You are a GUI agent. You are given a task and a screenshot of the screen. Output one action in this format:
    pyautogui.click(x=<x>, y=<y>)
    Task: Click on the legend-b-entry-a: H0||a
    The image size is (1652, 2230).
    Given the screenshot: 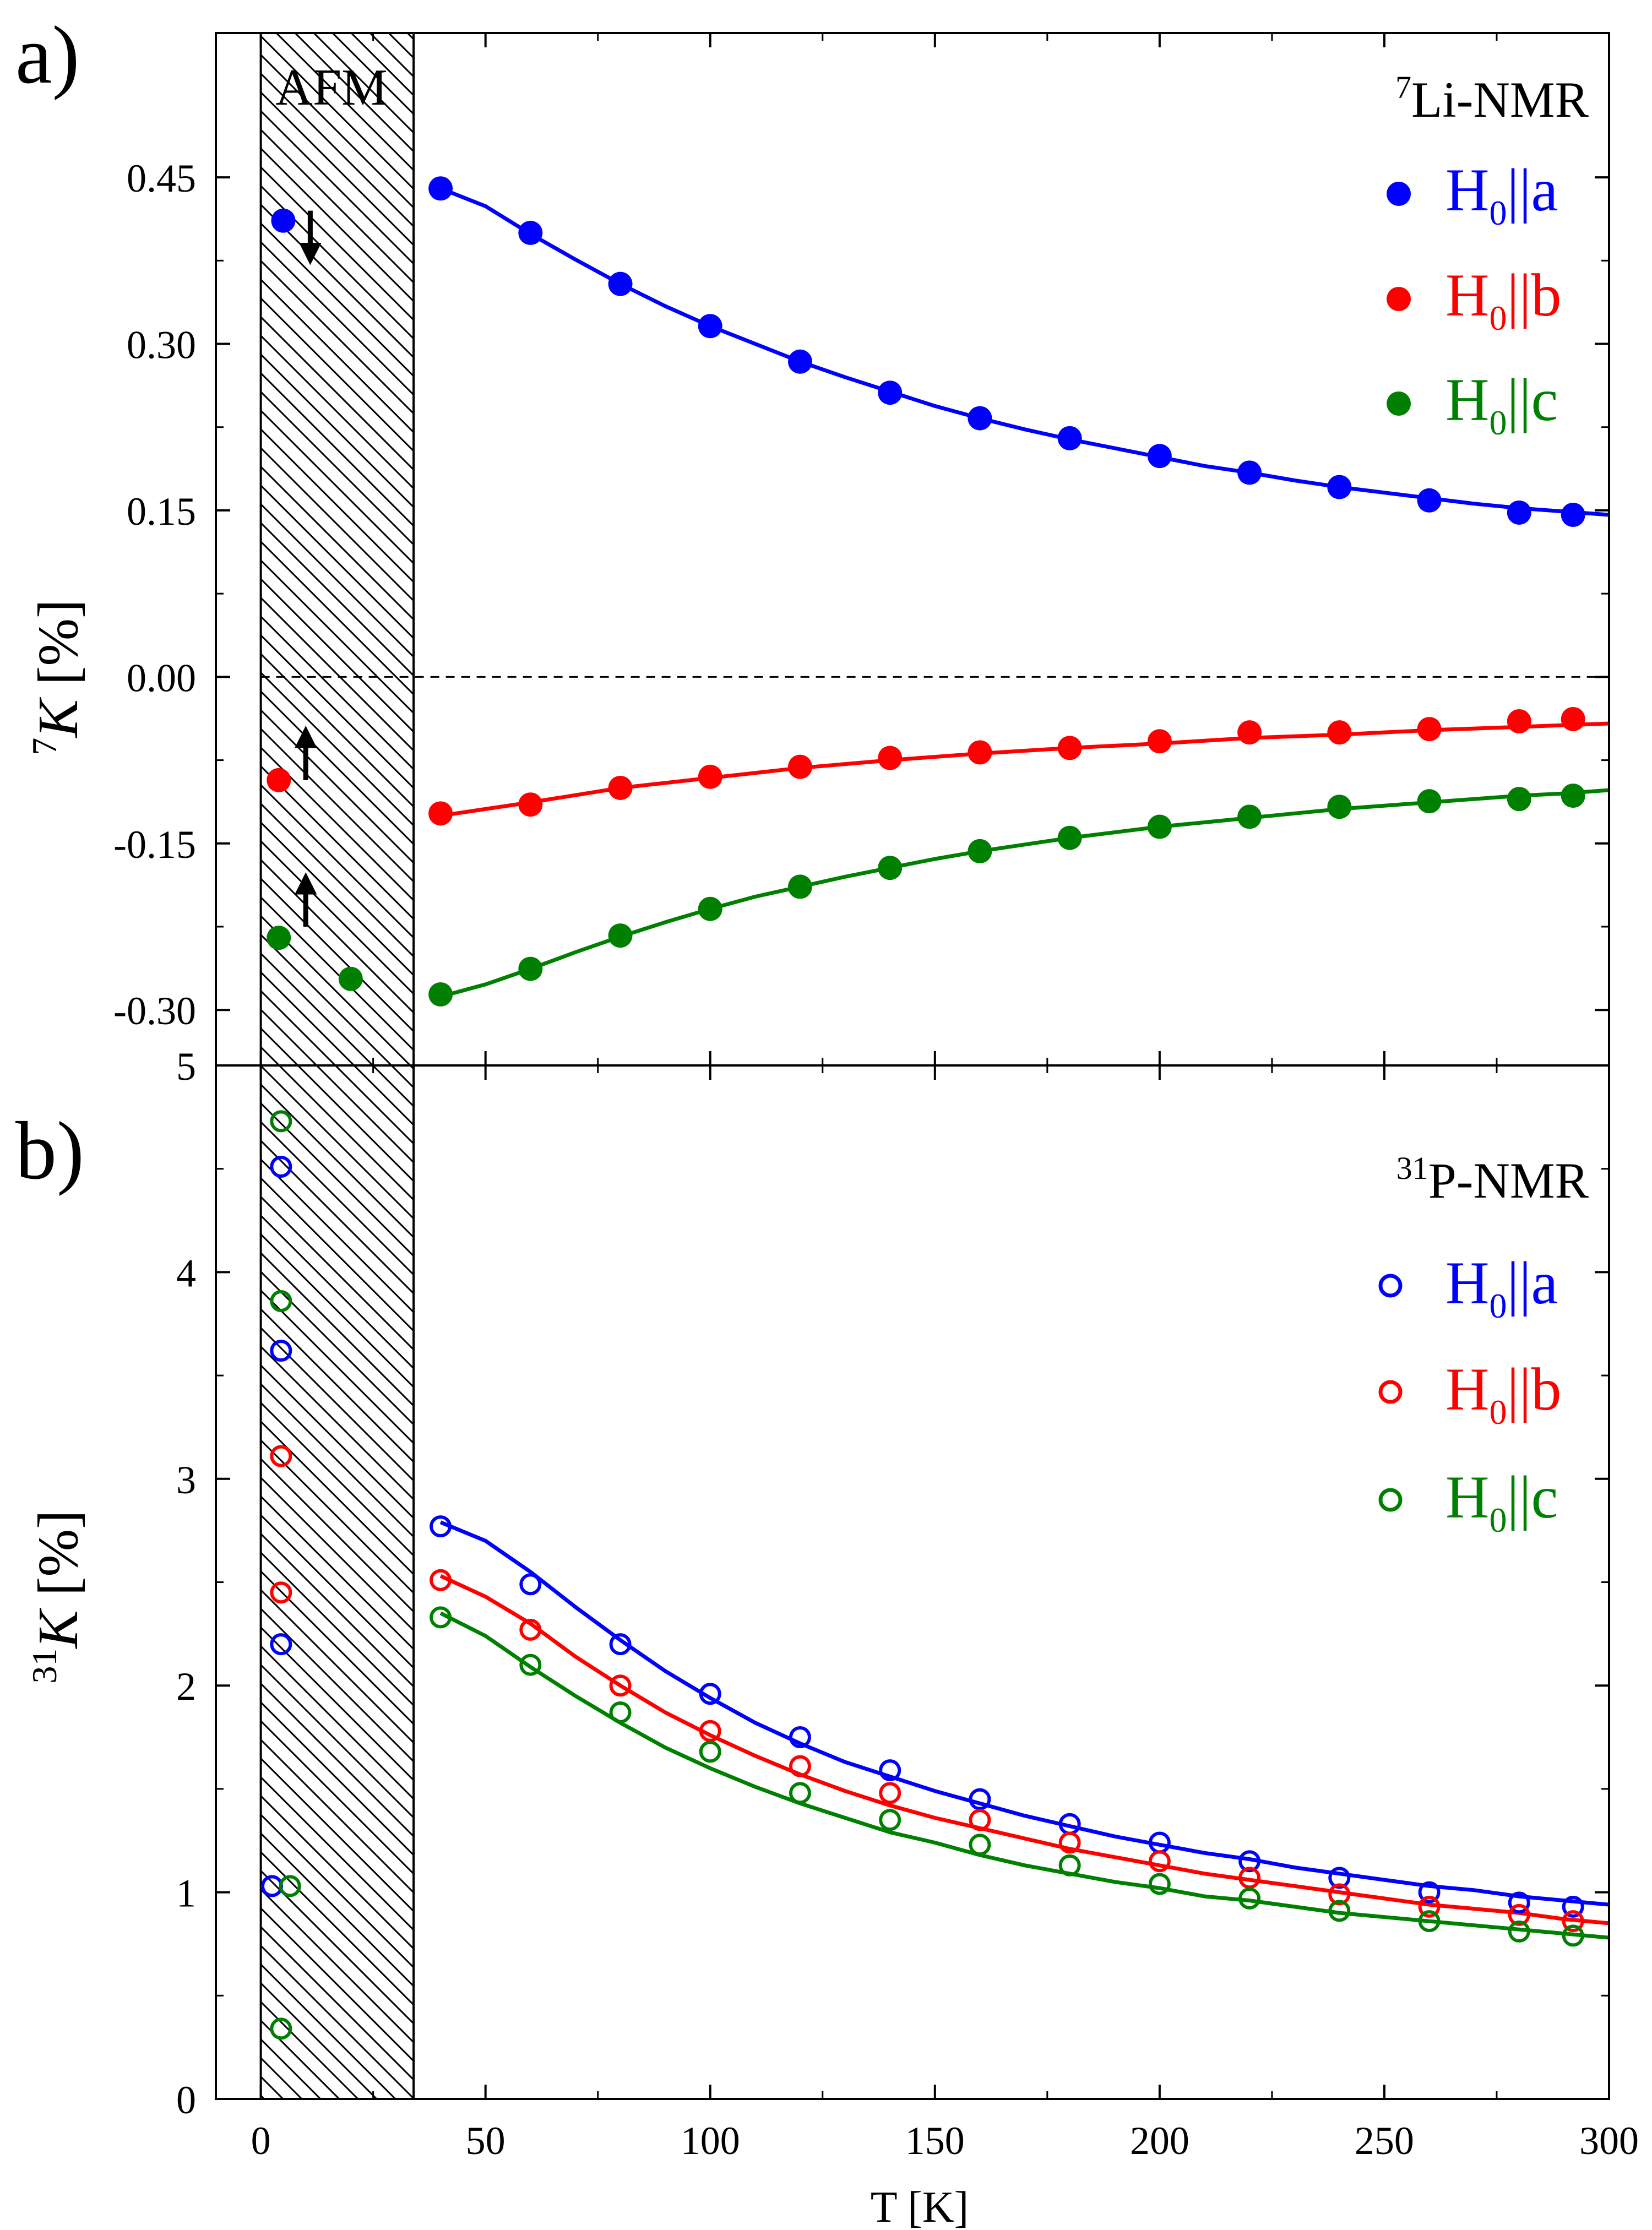 What is the action you would take?
    pyautogui.click(x=1468, y=1287)
    